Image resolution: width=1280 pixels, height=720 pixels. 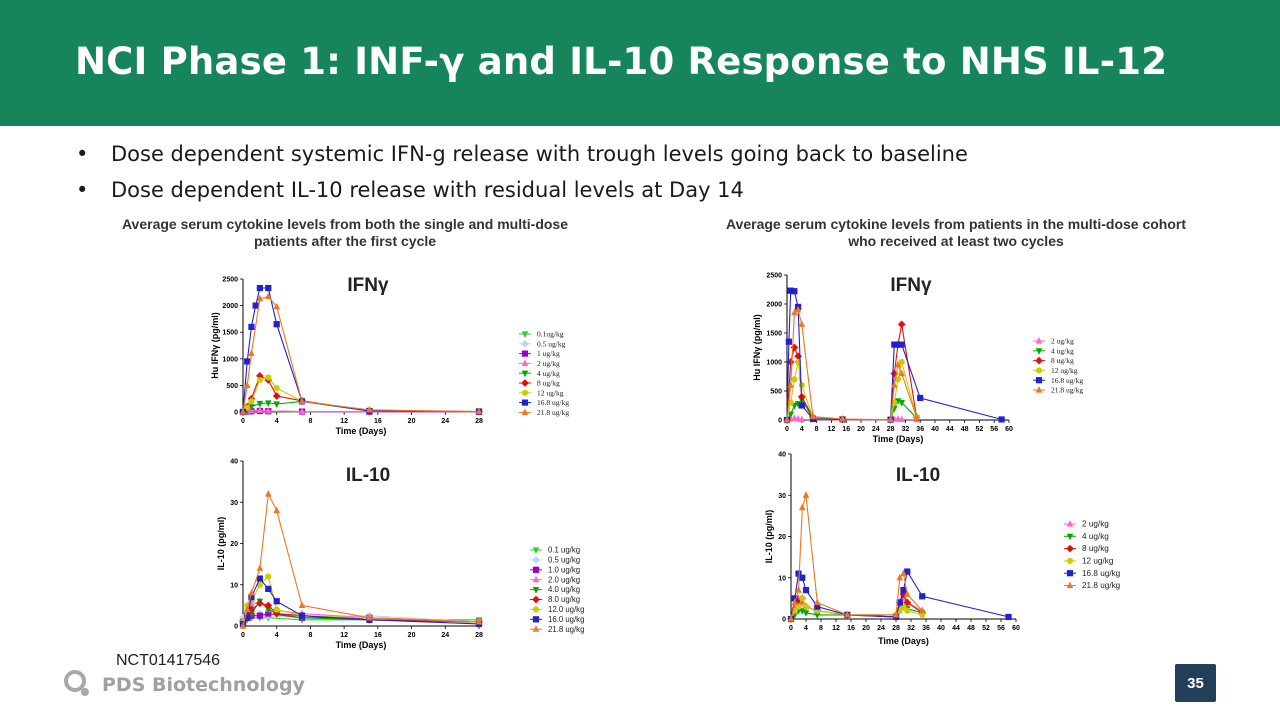 I want to click on legend-item: 8 ug/kg, so click(x=539, y=383).